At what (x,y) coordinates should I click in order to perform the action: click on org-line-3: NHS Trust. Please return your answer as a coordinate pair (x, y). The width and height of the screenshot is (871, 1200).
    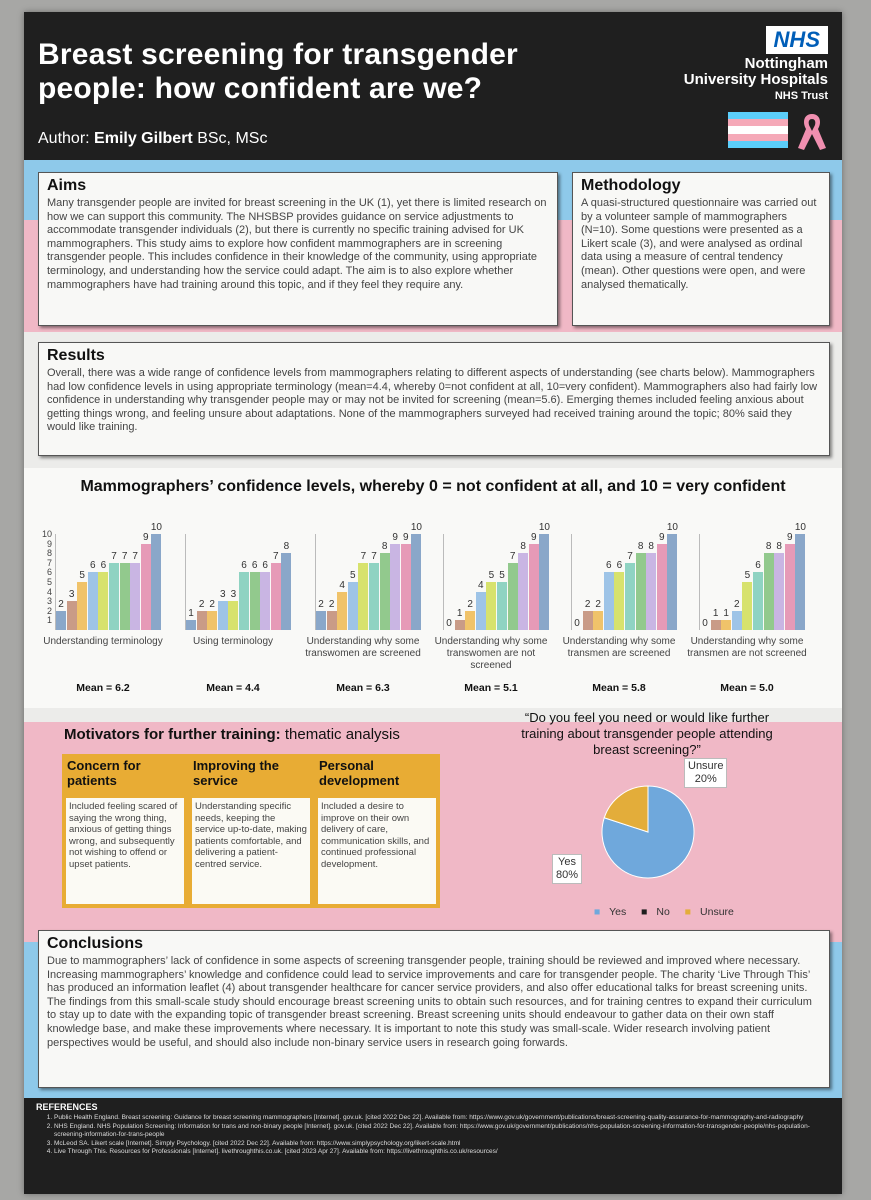
    Looking at the image, I should click on (801, 96).